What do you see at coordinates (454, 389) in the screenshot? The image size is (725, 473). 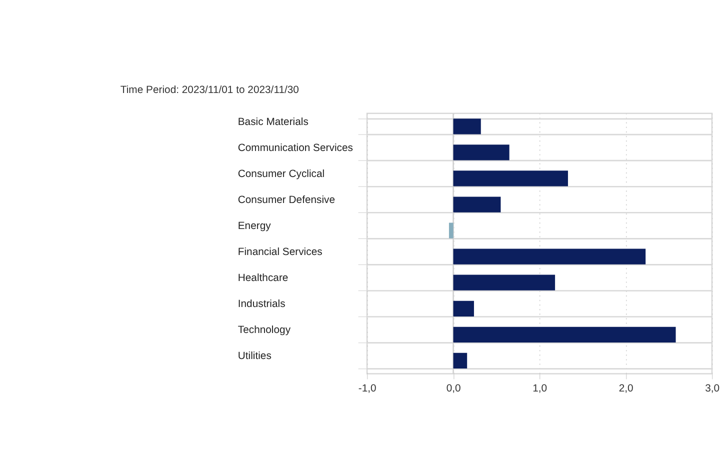 I see `x-tick-label: 0,0` at bounding box center [454, 389].